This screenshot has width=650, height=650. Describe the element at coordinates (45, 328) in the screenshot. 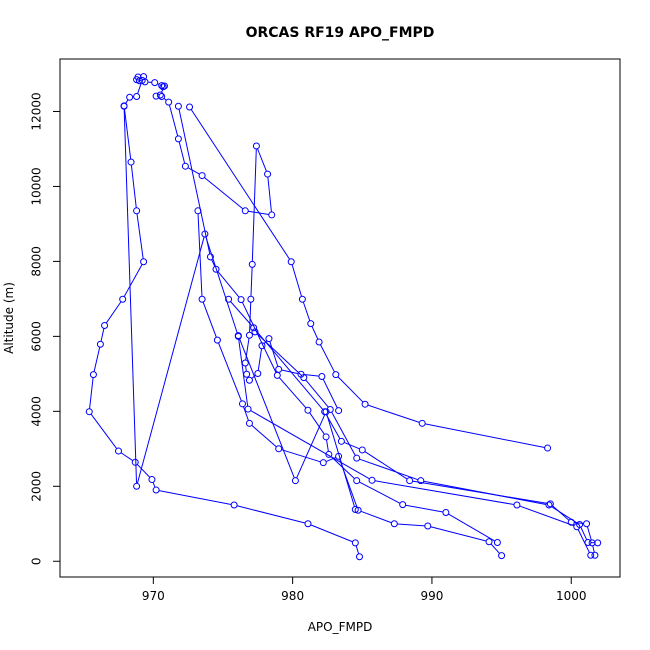

I see `y-axis: 0 2000 4000 6000 8000 10000 12000` at that location.